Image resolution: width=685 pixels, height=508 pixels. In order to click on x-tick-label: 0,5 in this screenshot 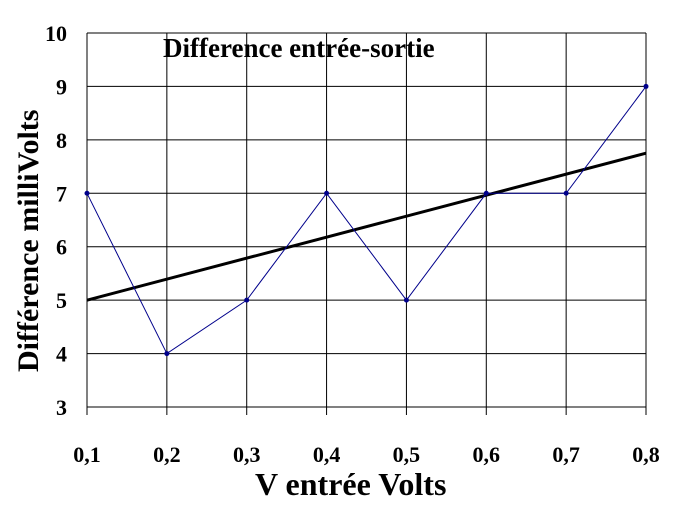, I will do `click(407, 454)`.